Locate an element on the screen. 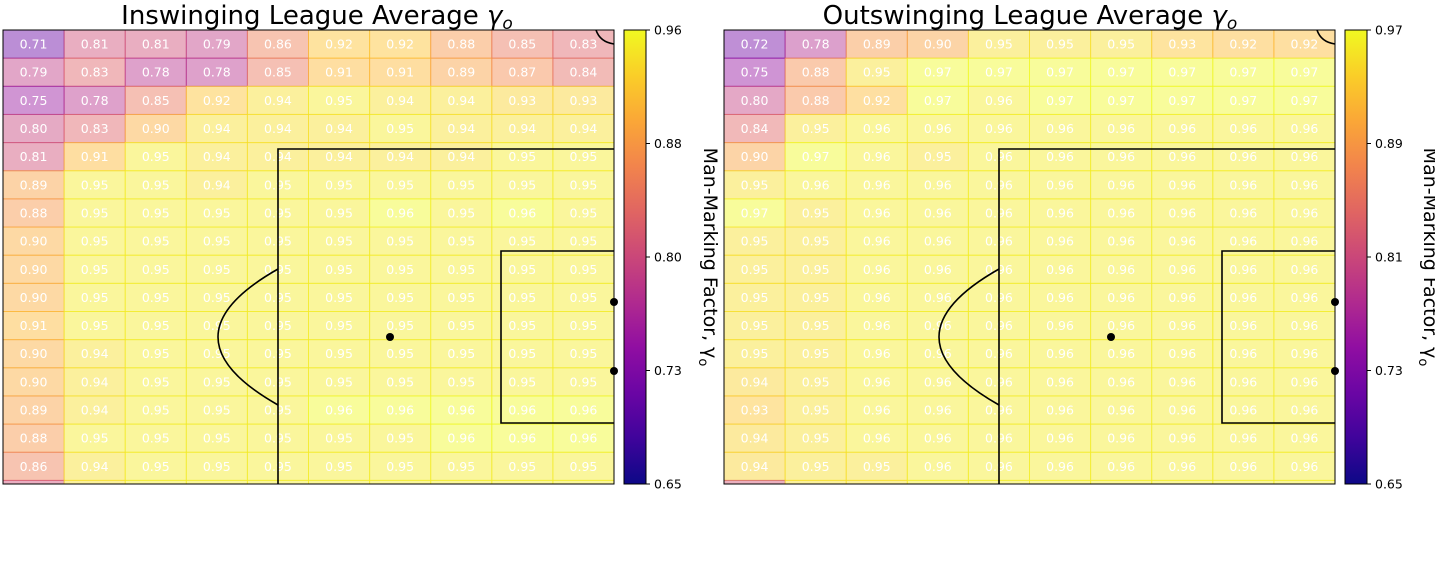 This screenshot has width=1435, height=582. cell-value-label: 0.85 is located at coordinates (522, 44).